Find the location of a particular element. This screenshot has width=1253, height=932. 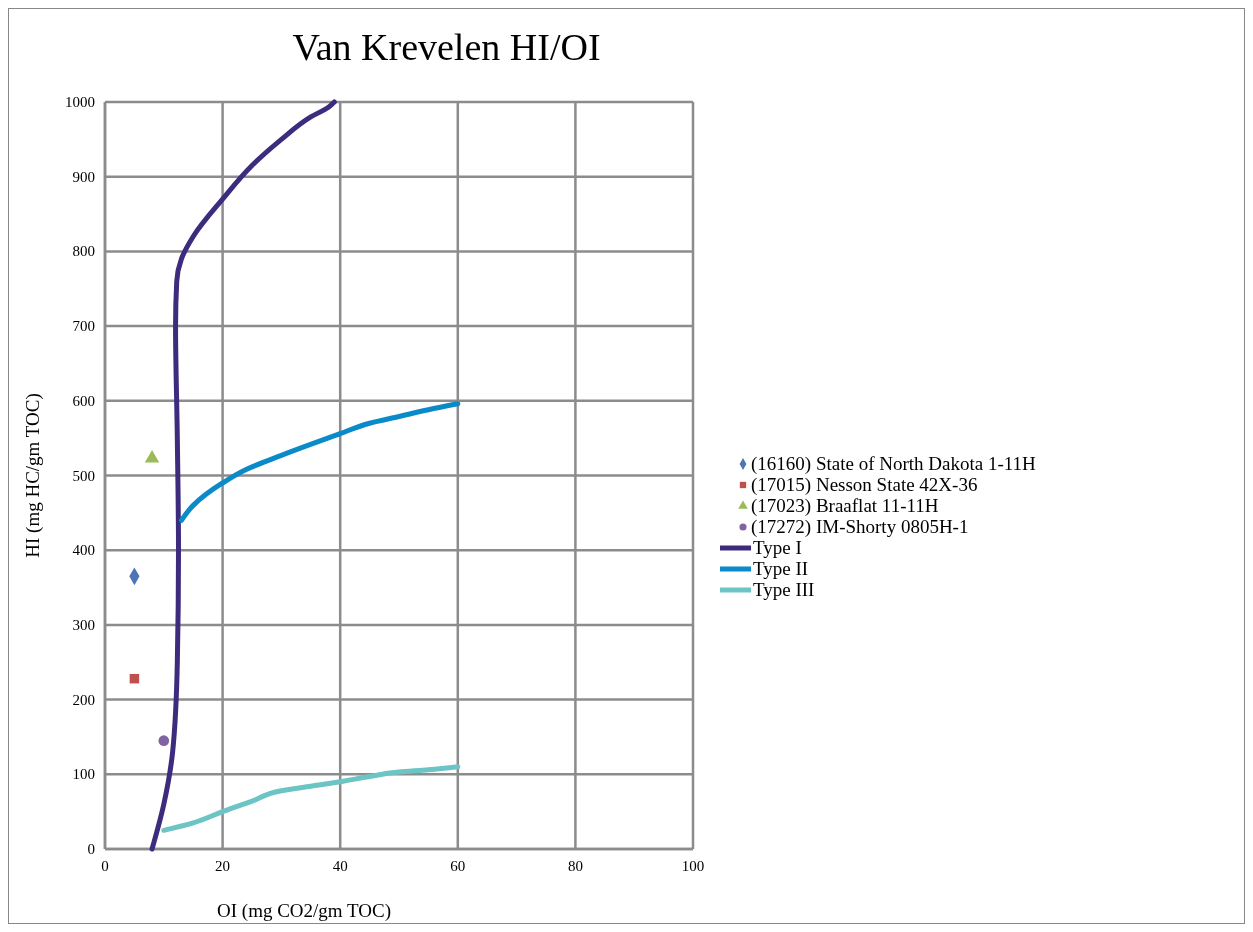

legend-label: Type II is located at coordinates (781, 568).